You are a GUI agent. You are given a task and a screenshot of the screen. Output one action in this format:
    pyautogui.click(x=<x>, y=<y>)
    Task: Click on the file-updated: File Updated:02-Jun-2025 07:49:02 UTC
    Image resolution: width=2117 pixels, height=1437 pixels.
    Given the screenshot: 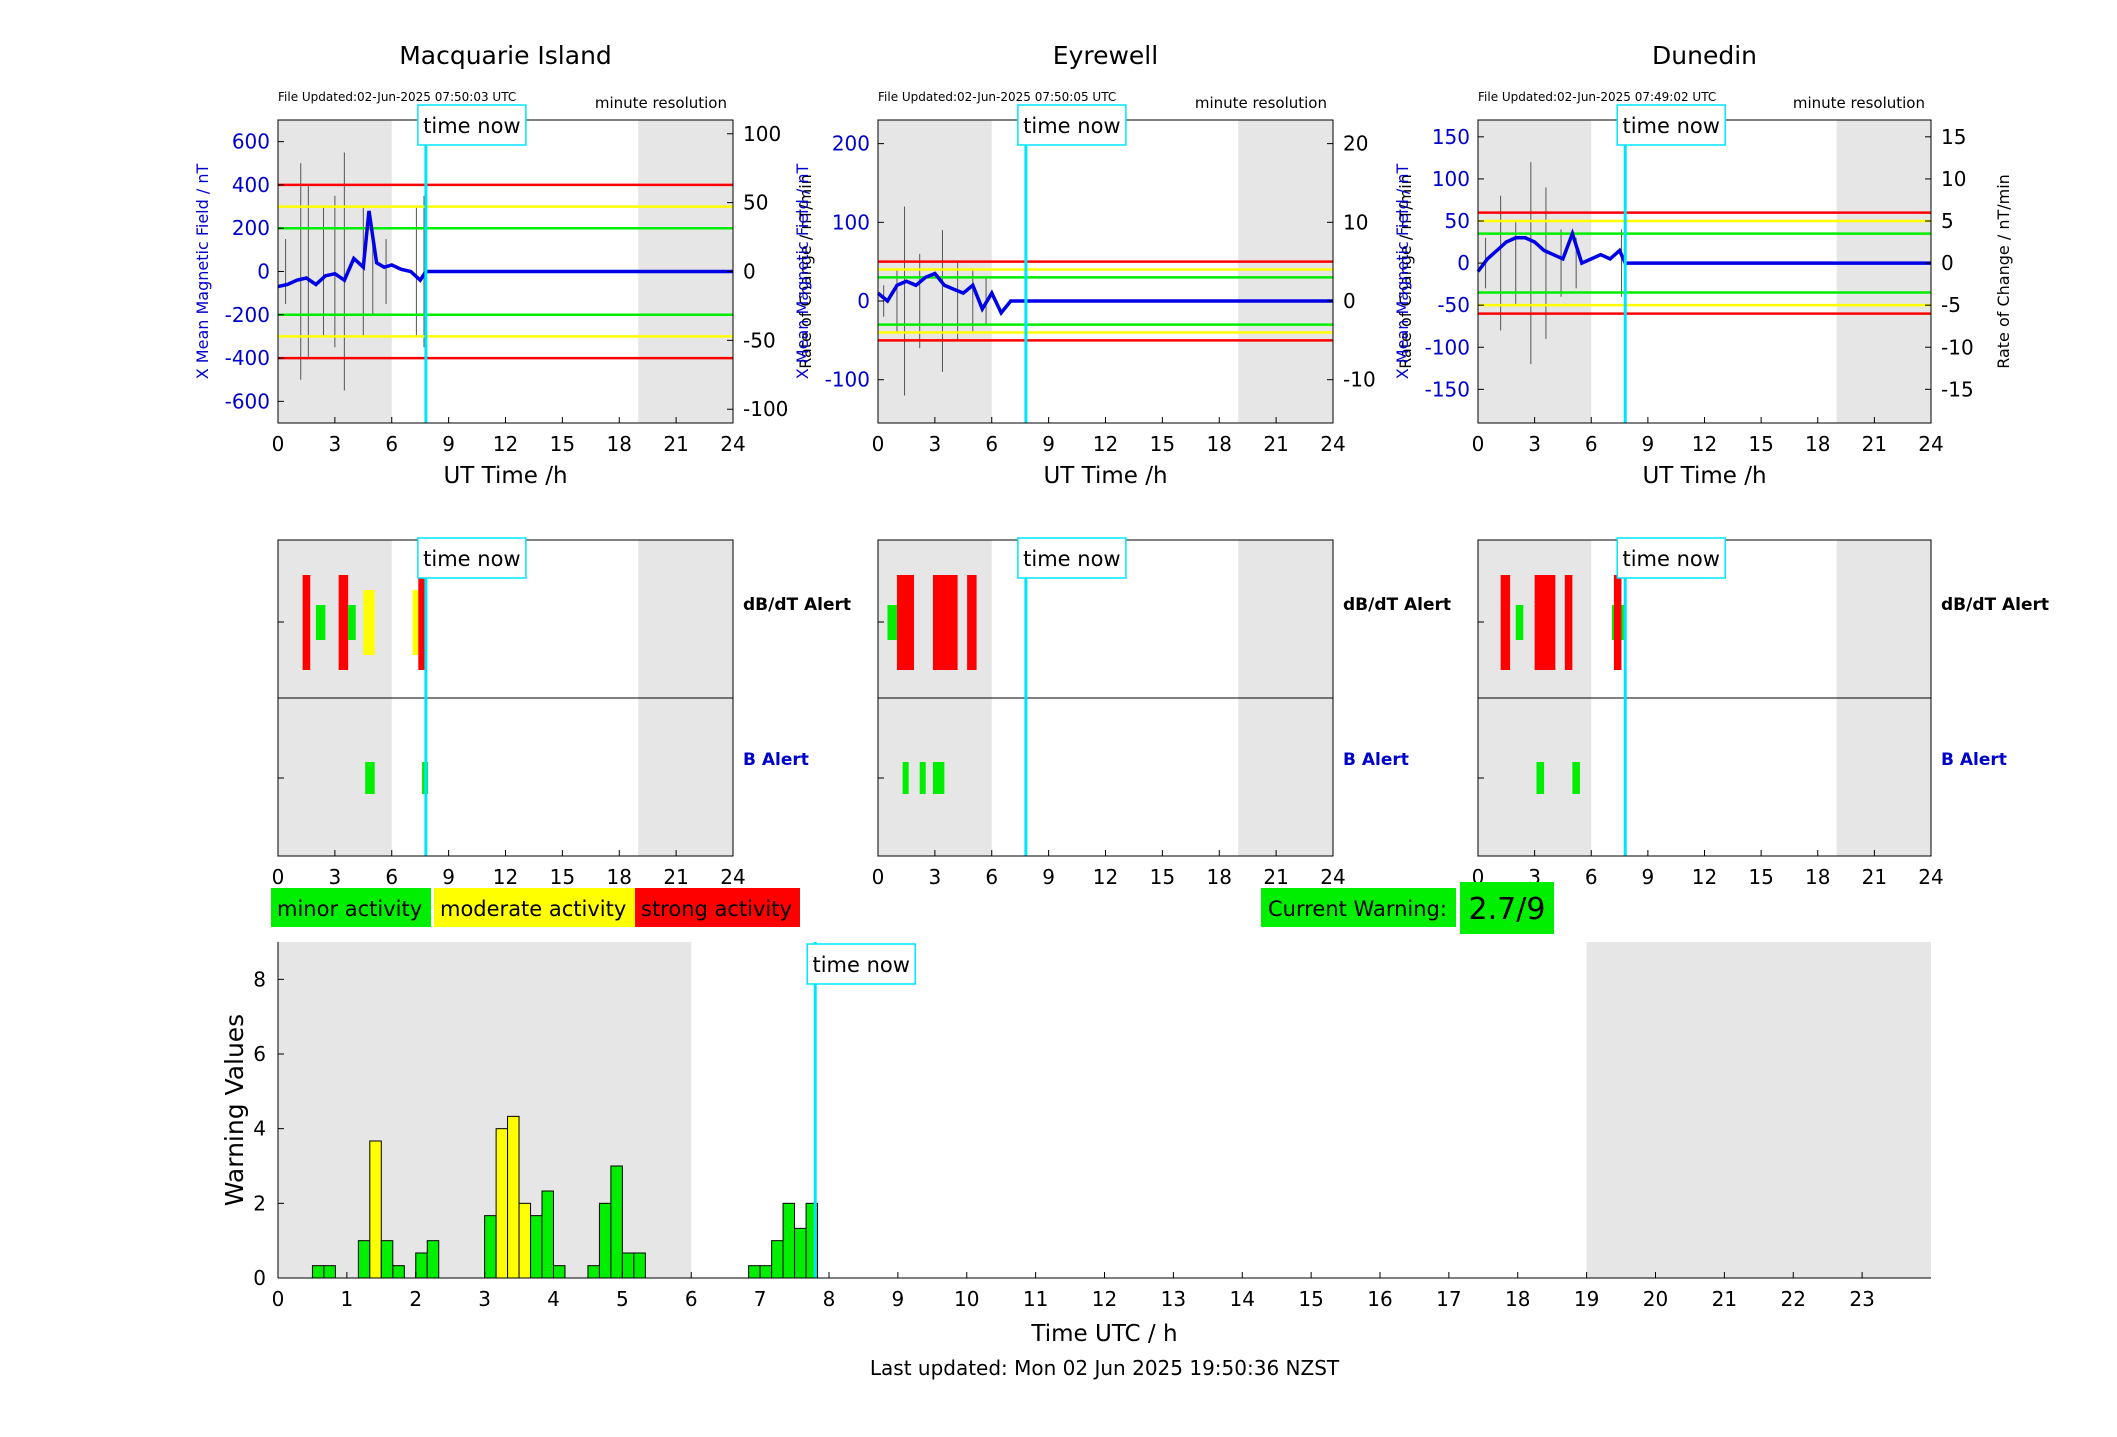 What is the action you would take?
    pyautogui.click(x=1597, y=97)
    